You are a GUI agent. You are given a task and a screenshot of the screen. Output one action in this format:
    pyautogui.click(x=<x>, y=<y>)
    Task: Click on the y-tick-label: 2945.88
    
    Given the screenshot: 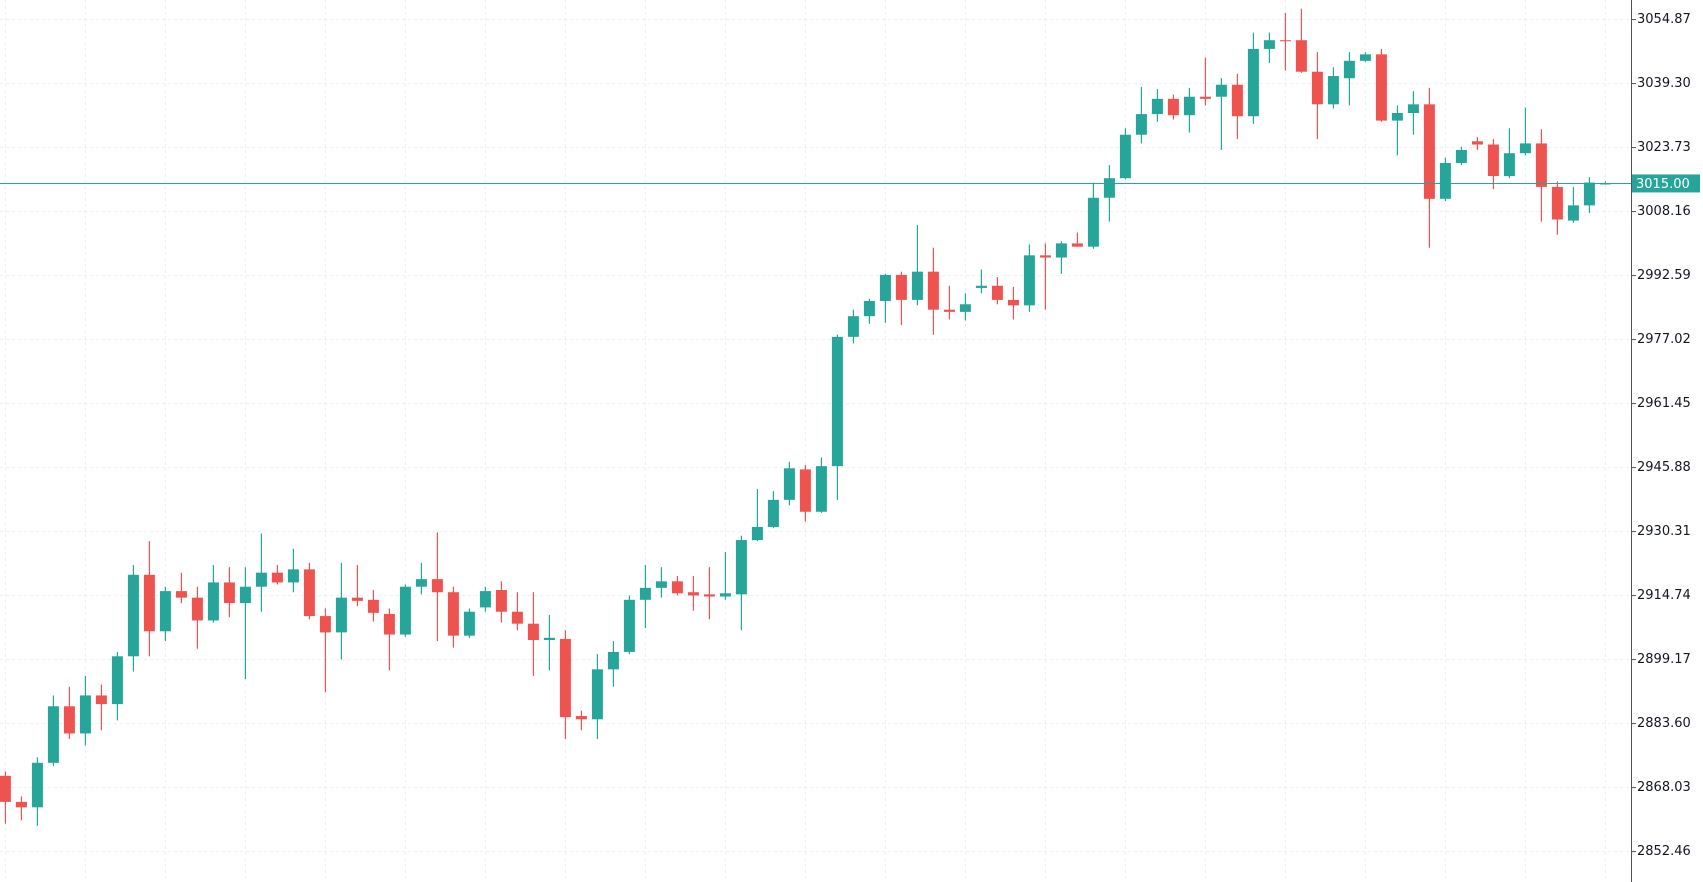 What is the action you would take?
    pyautogui.click(x=1664, y=467)
    